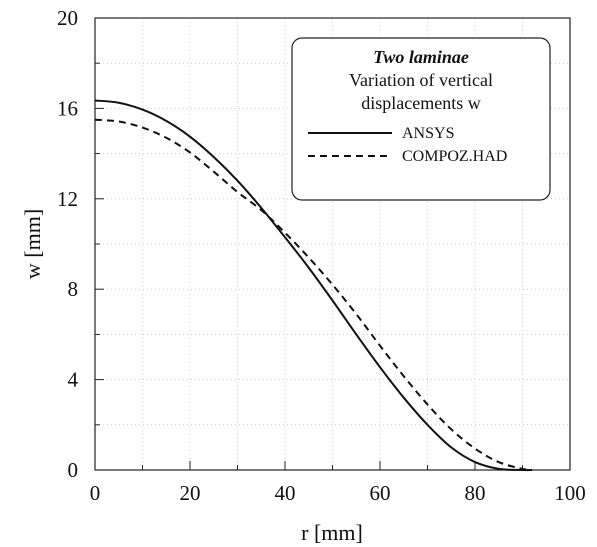 The image size is (597, 547). What do you see at coordinates (67, 18) in the screenshot?
I see `y-tick-label: 20` at bounding box center [67, 18].